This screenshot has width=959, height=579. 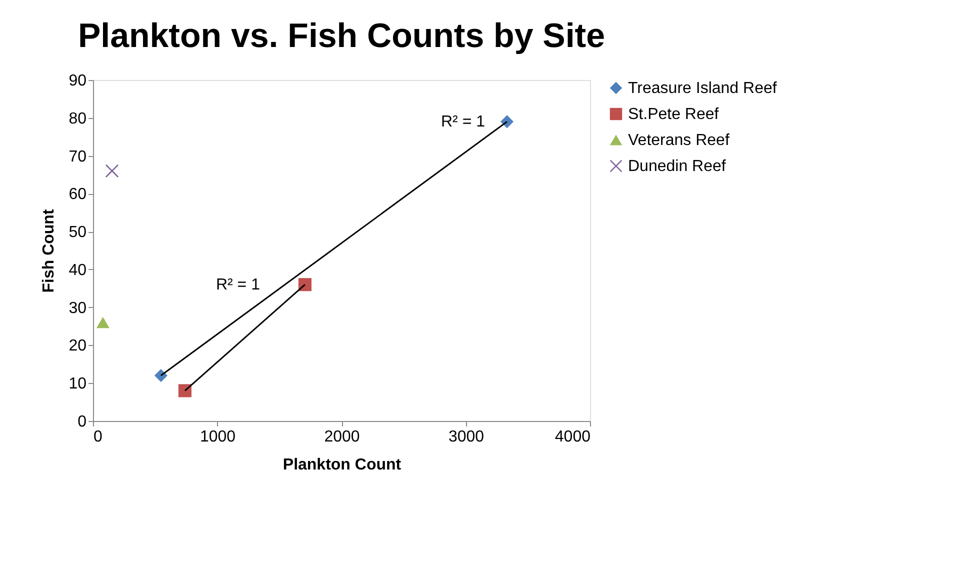 What do you see at coordinates (572, 437) in the screenshot?
I see `x-tick-label: 4000` at bounding box center [572, 437].